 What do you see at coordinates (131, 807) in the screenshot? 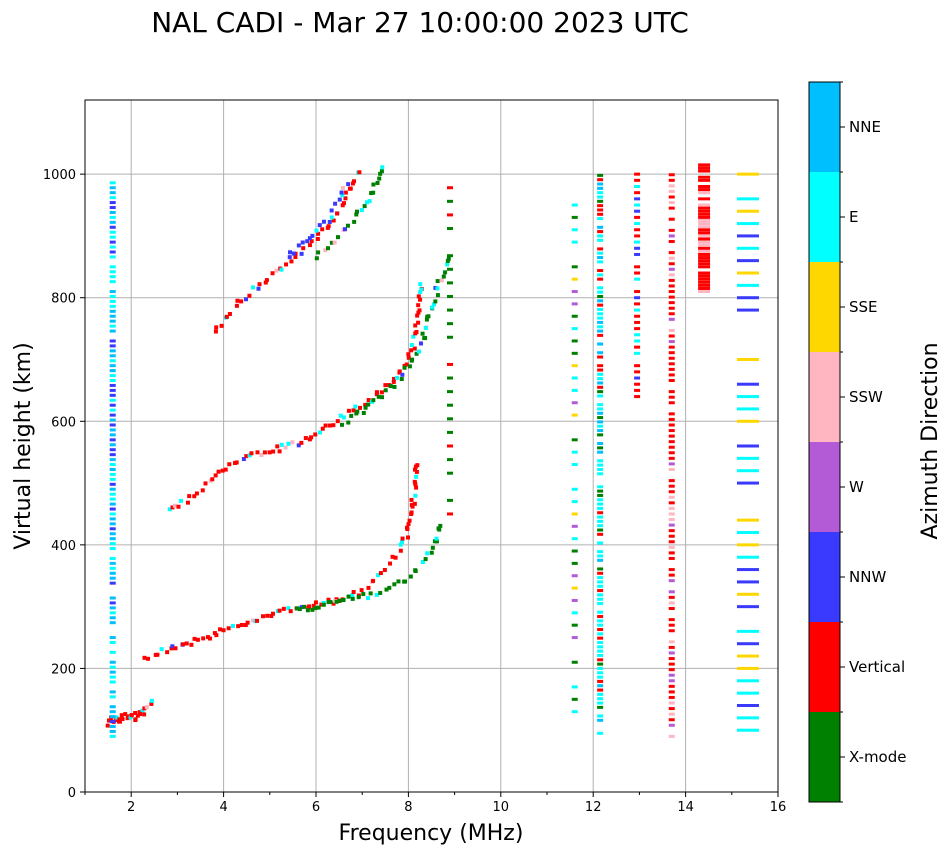
I see `x-tick-label: 2` at bounding box center [131, 807].